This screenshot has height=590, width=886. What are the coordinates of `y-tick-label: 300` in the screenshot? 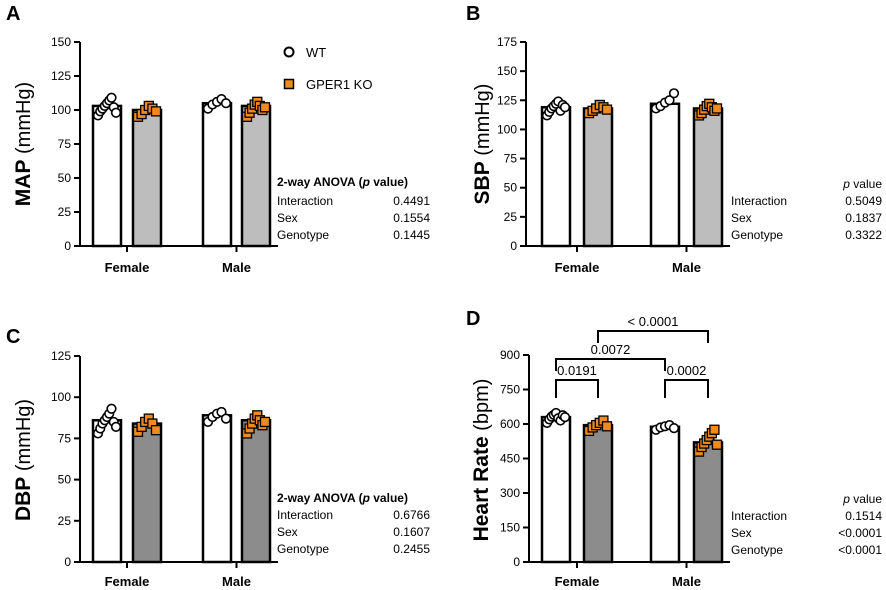 It's located at (510, 493).